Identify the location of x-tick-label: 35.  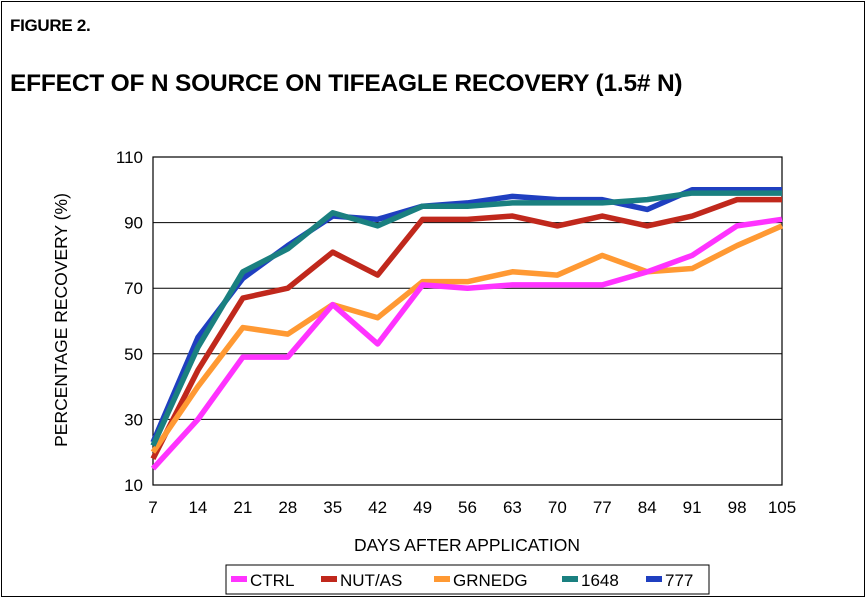
(332, 507).